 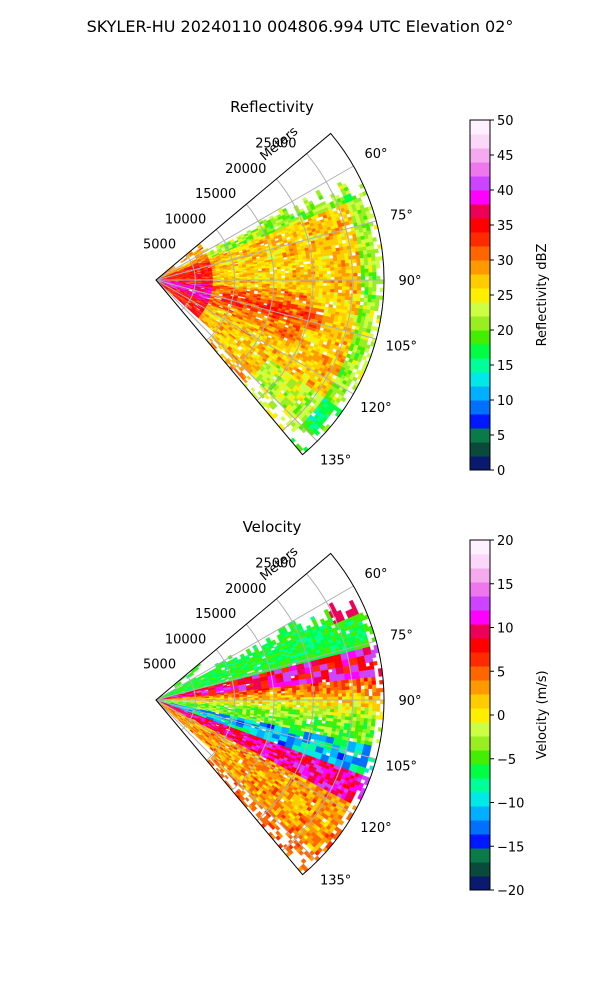 I want to click on azimuth-tick-label: 60°, so click(x=375, y=154).